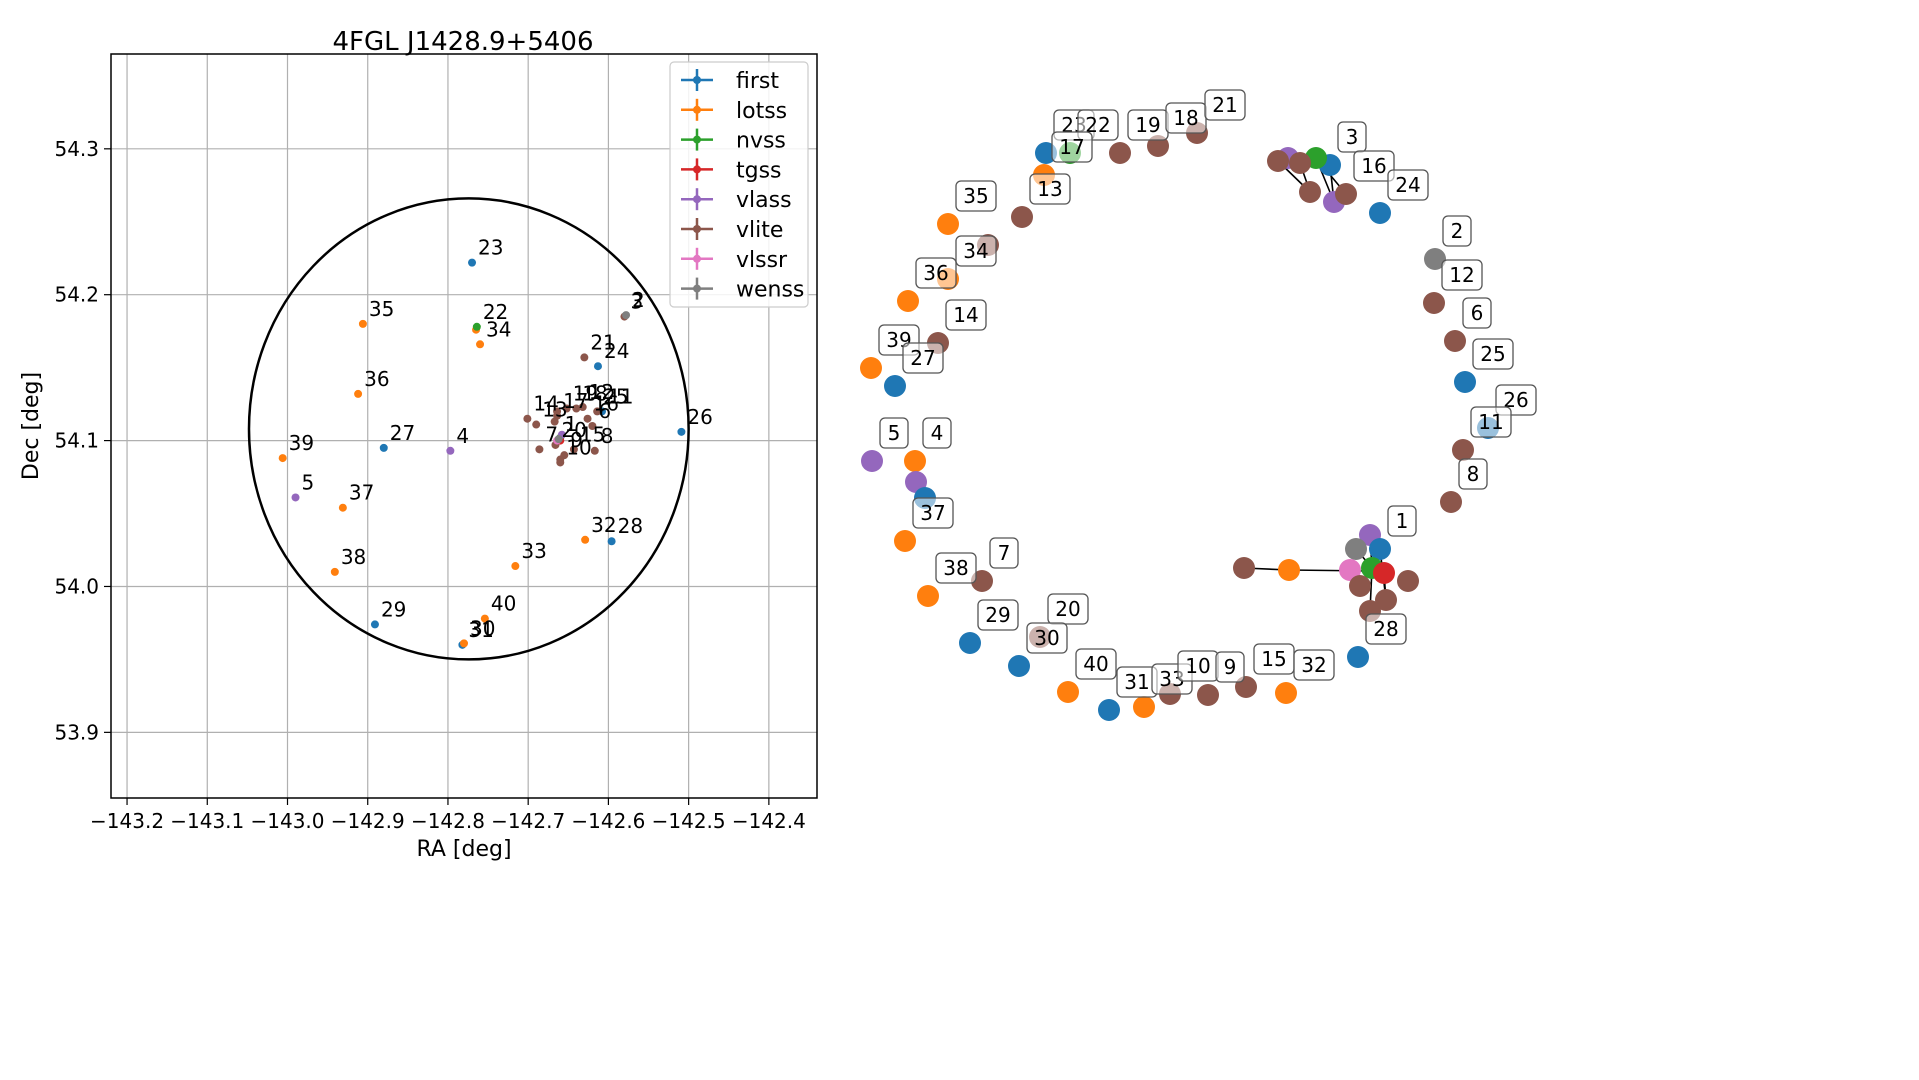 This screenshot has height=1080, width=1919. What do you see at coordinates (603, 525) in the screenshot?
I see `point-label: 32` at bounding box center [603, 525].